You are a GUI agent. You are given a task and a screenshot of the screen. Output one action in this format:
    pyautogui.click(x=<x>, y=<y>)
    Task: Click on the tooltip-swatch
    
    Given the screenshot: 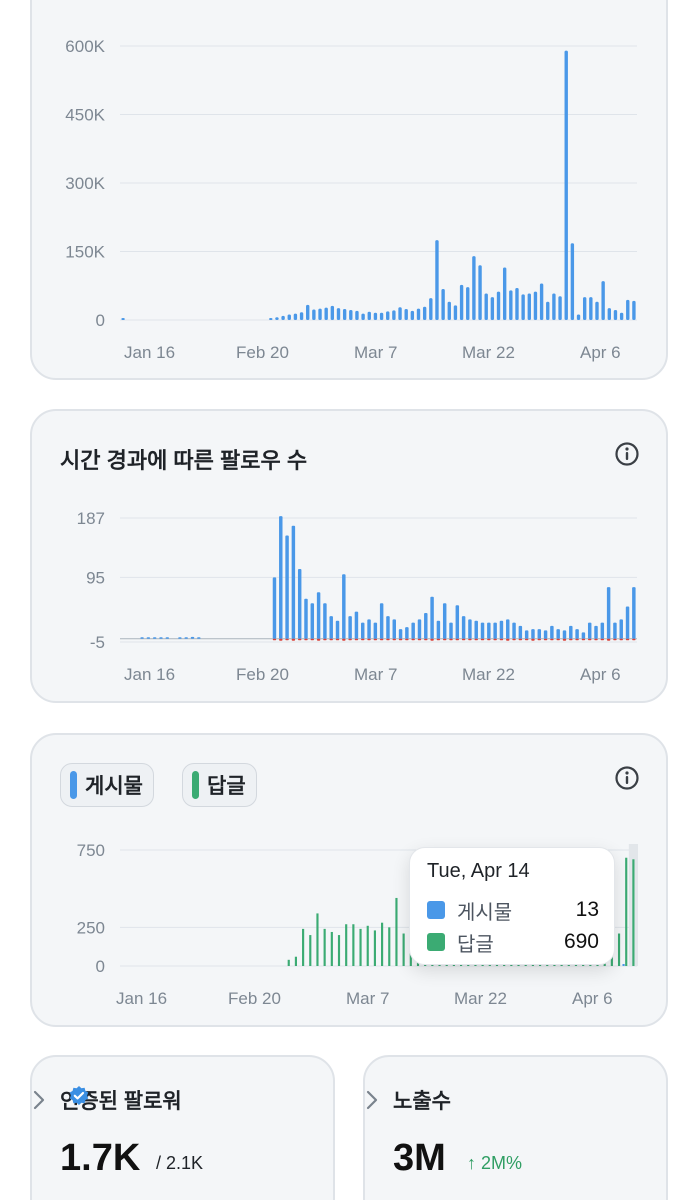 What is the action you would take?
    pyautogui.click(x=436, y=942)
    